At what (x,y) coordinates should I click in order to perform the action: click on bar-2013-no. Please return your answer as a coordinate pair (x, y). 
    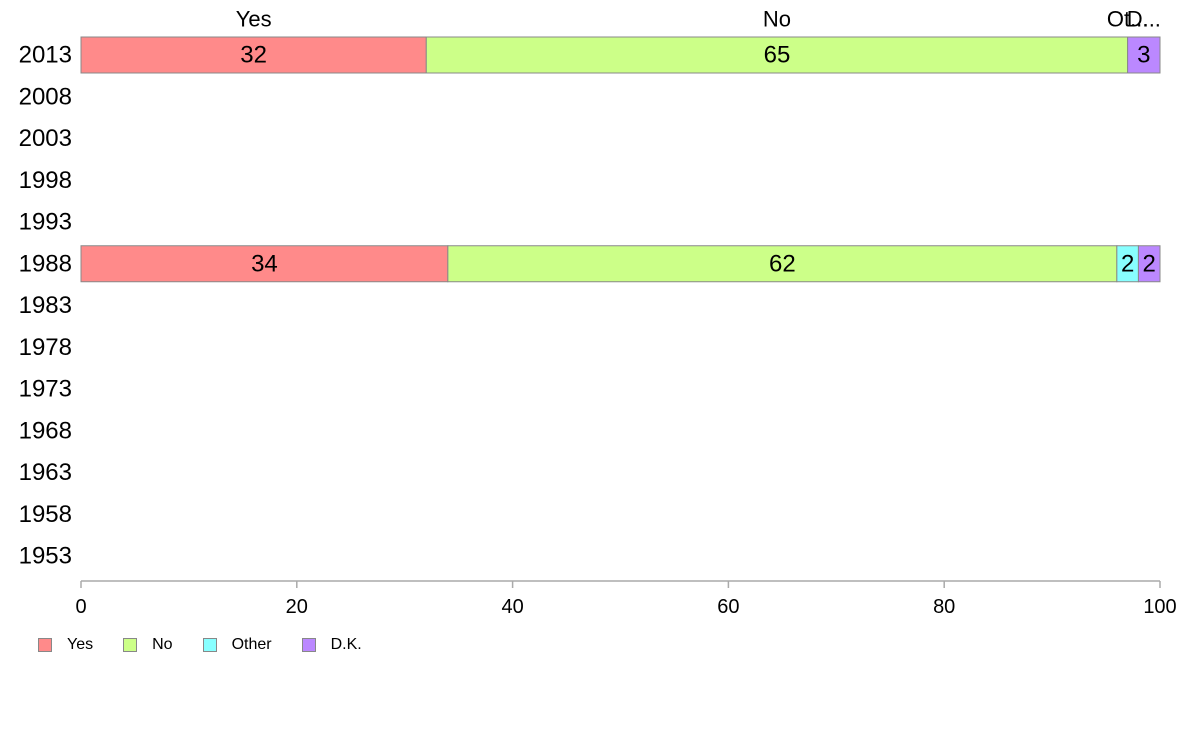
    Looking at the image, I should click on (777, 55).